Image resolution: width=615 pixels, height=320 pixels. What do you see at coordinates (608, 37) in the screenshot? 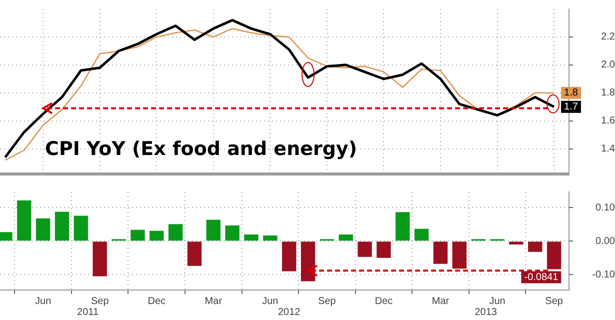
I see `y-tick-label: 2.2` at bounding box center [608, 37].